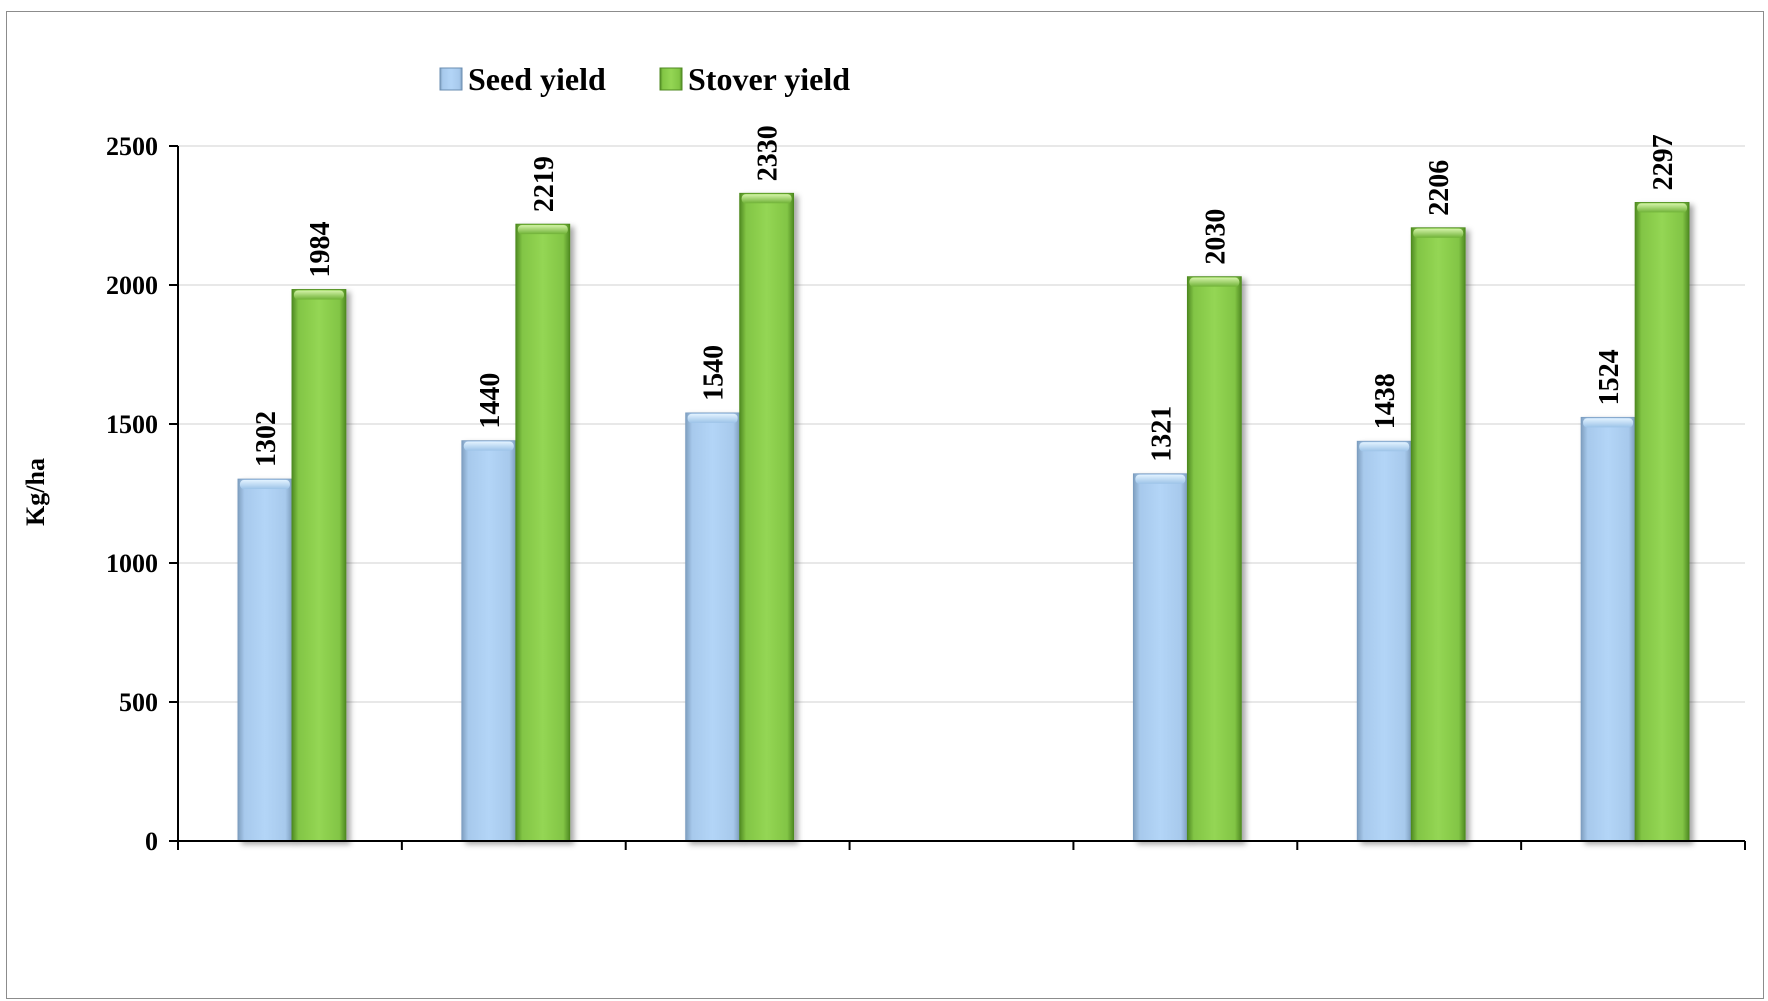 Image resolution: width=1768 pixels, height=1001 pixels. What do you see at coordinates (671, 79) in the screenshot?
I see `legend-swatch-stover` at bounding box center [671, 79].